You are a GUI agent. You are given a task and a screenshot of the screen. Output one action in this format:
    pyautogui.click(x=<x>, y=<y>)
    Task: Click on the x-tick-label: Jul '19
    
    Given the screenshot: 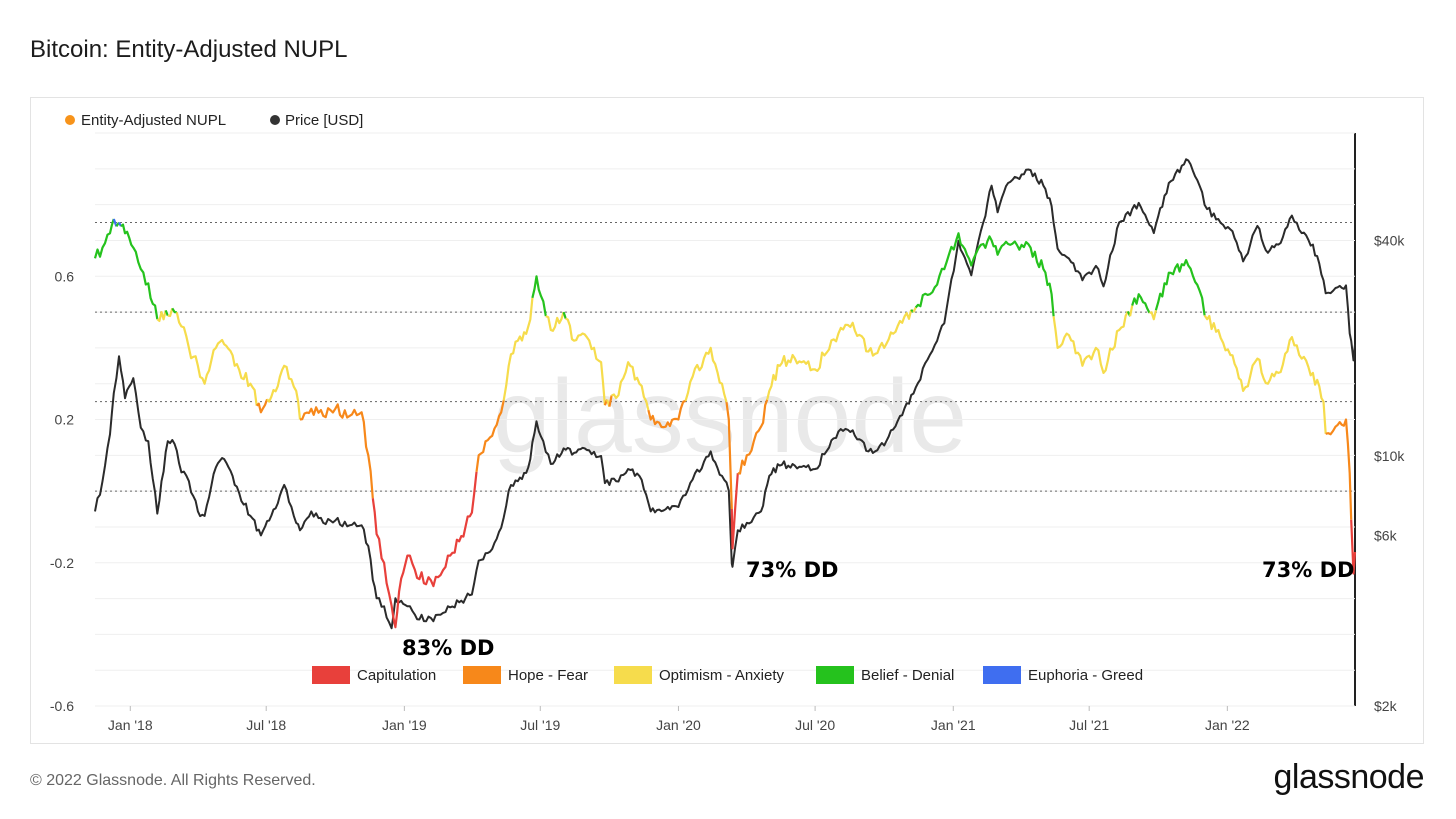 What is the action you would take?
    pyautogui.click(x=540, y=725)
    